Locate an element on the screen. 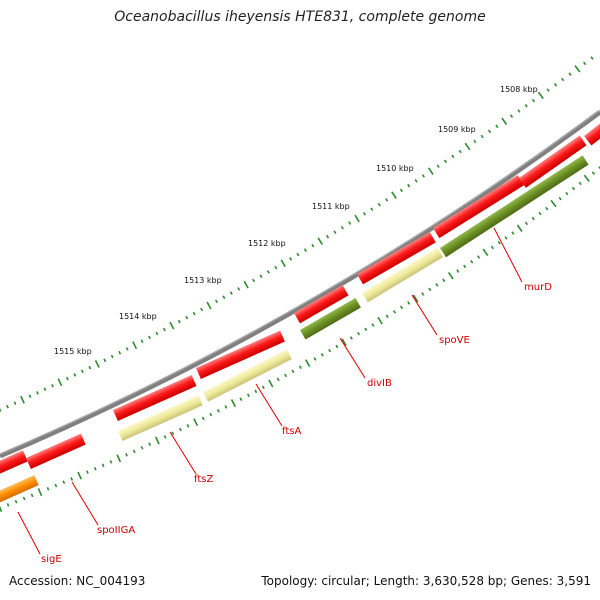  gene-label-murD: murD is located at coordinates (538, 287).